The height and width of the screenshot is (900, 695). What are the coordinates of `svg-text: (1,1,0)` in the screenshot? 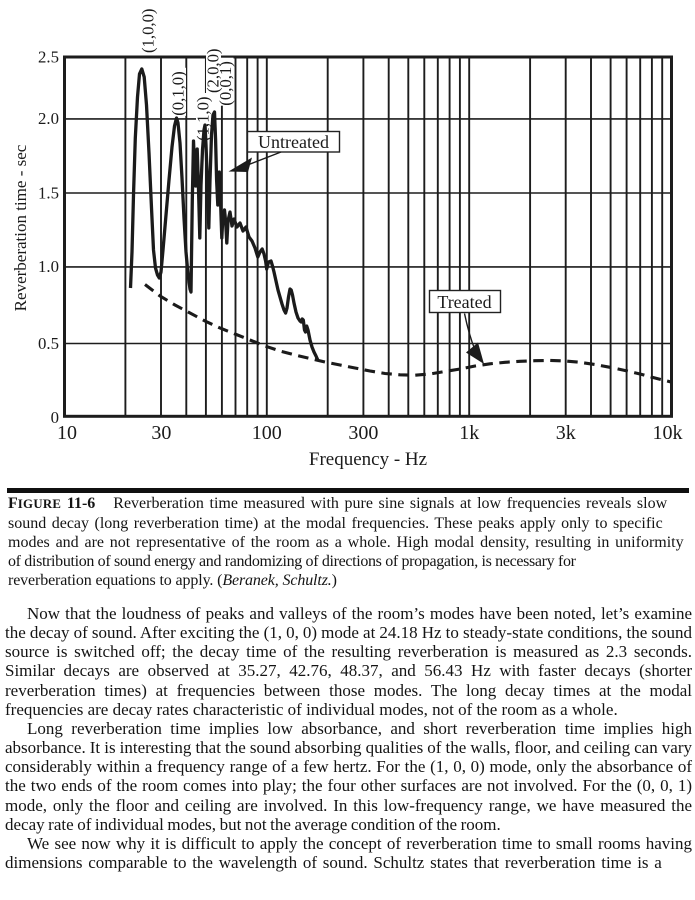 It's located at (203, 119).